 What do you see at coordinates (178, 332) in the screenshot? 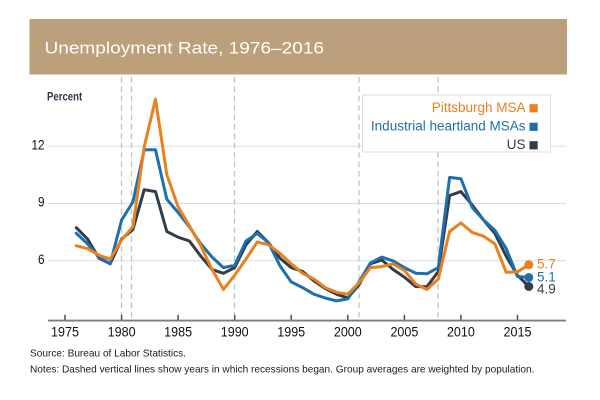
I see `svg-text: 1985` at bounding box center [178, 332].